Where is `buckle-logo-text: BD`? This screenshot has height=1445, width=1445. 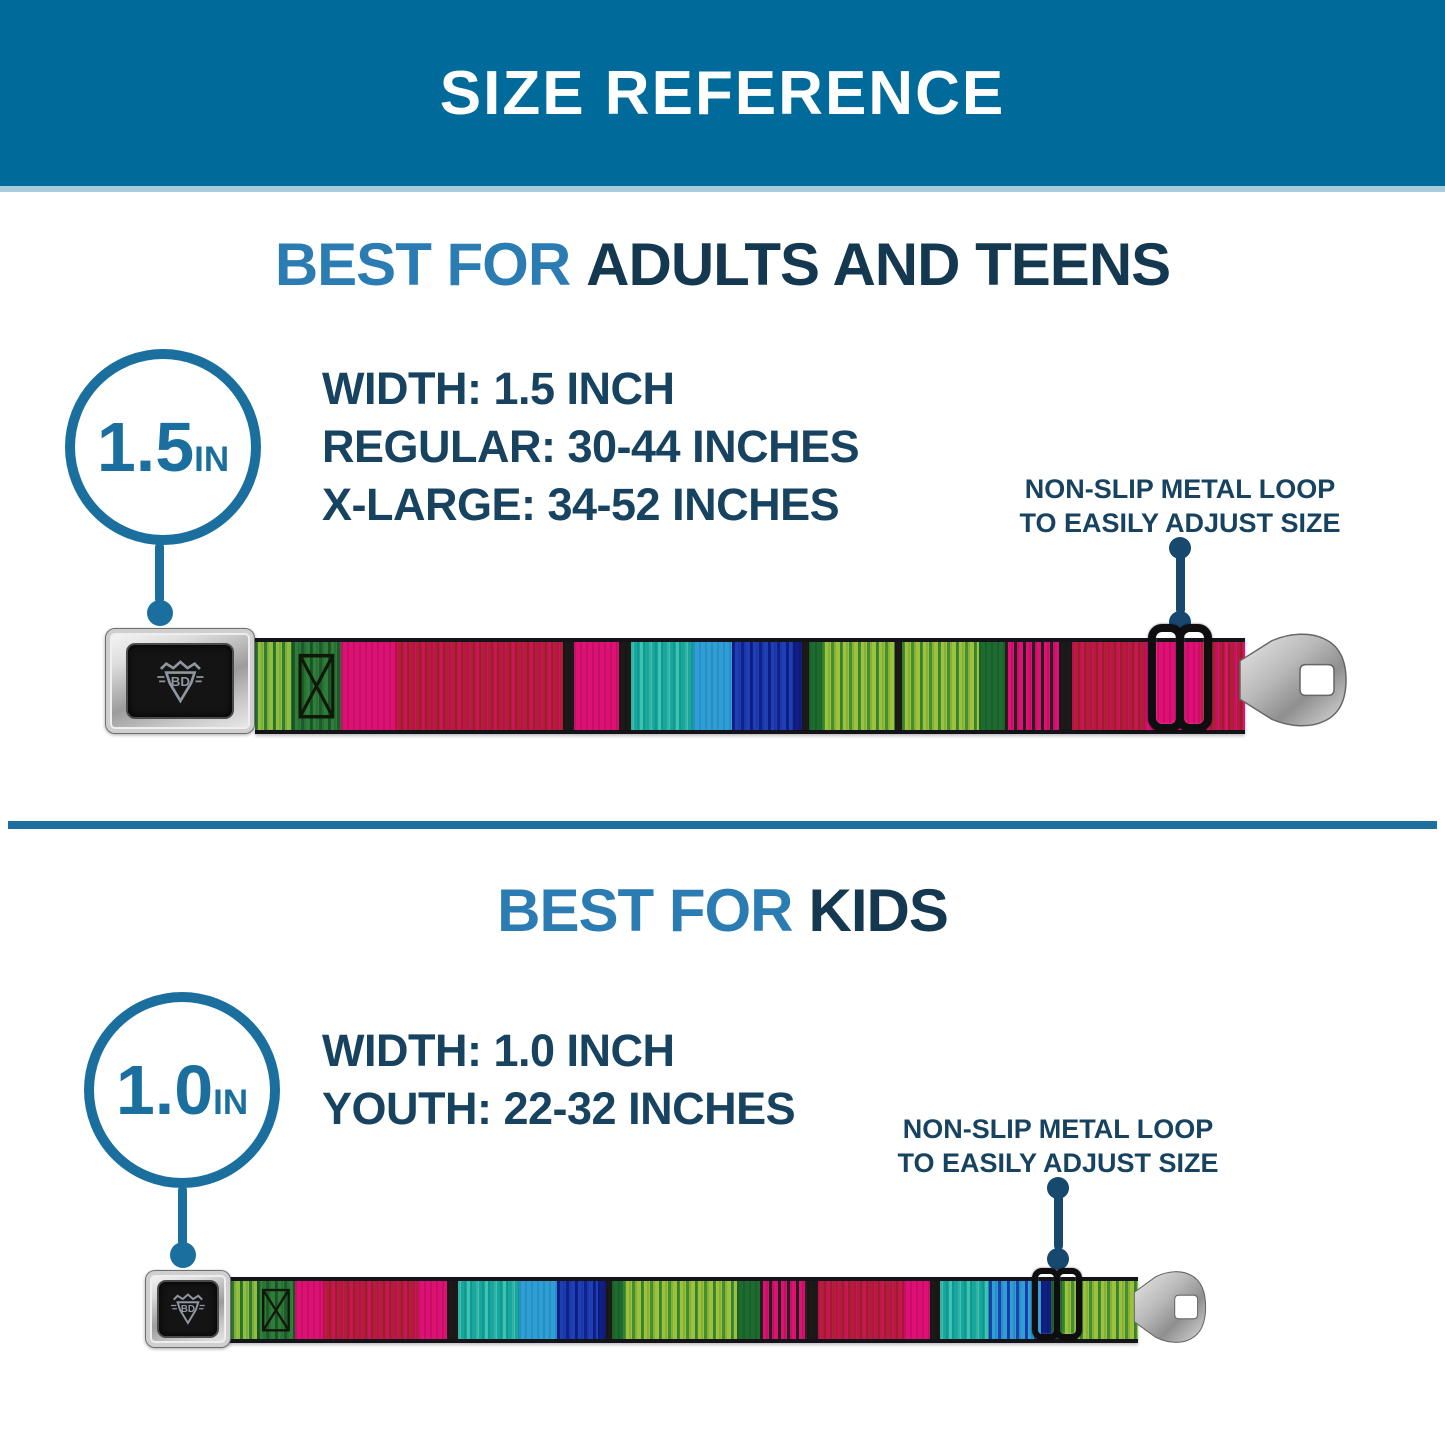
buckle-logo-text: BD is located at coordinates (188, 1309).